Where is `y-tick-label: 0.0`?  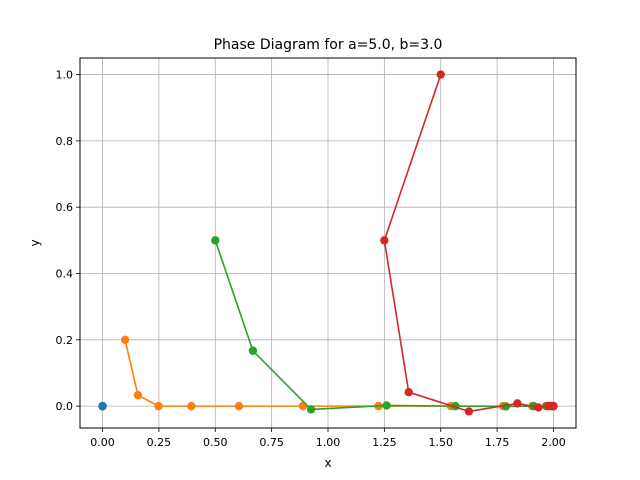
y-tick-label: 0.0 is located at coordinates (65, 406).